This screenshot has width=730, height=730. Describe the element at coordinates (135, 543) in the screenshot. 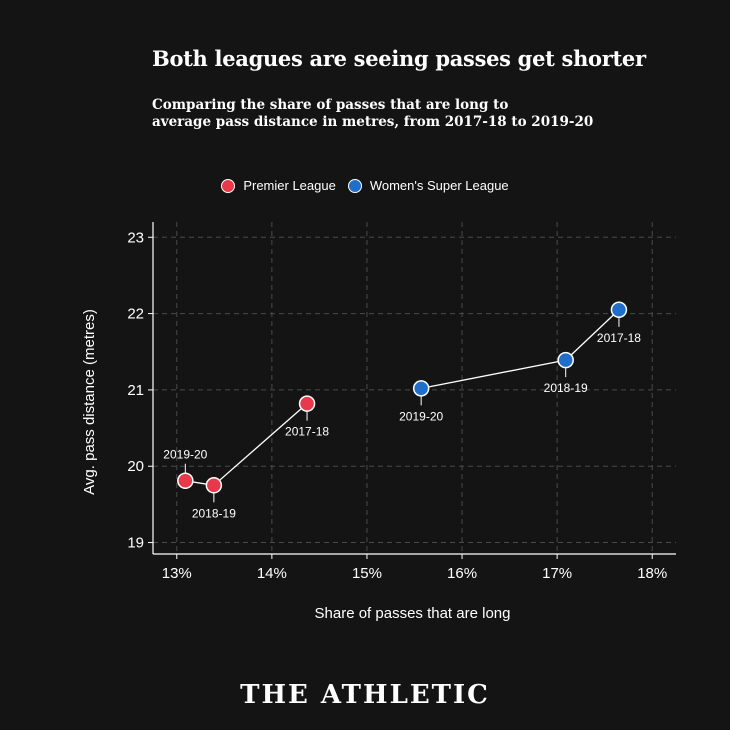

I see `y-tick-label: 19` at that location.